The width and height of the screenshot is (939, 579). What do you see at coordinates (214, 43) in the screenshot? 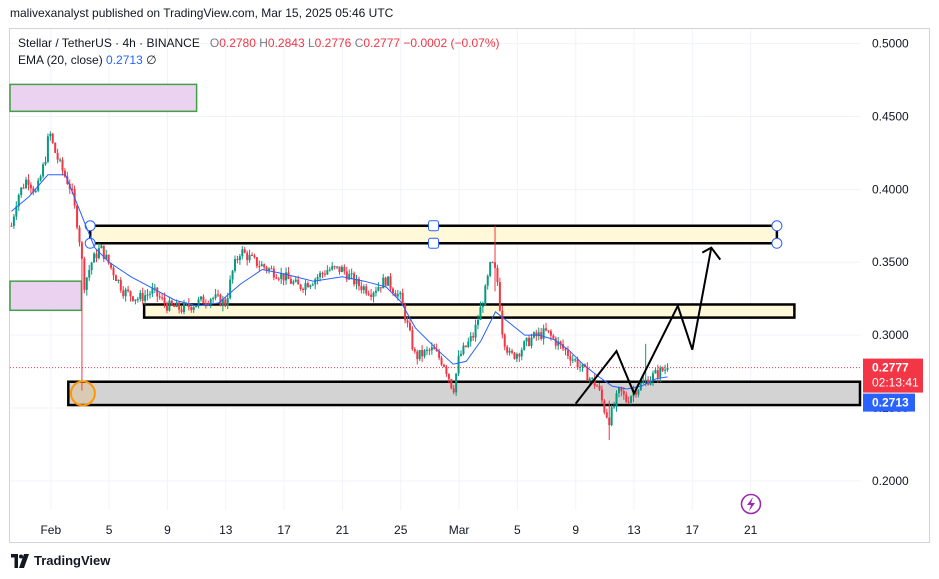
I see `open-label: O` at bounding box center [214, 43].